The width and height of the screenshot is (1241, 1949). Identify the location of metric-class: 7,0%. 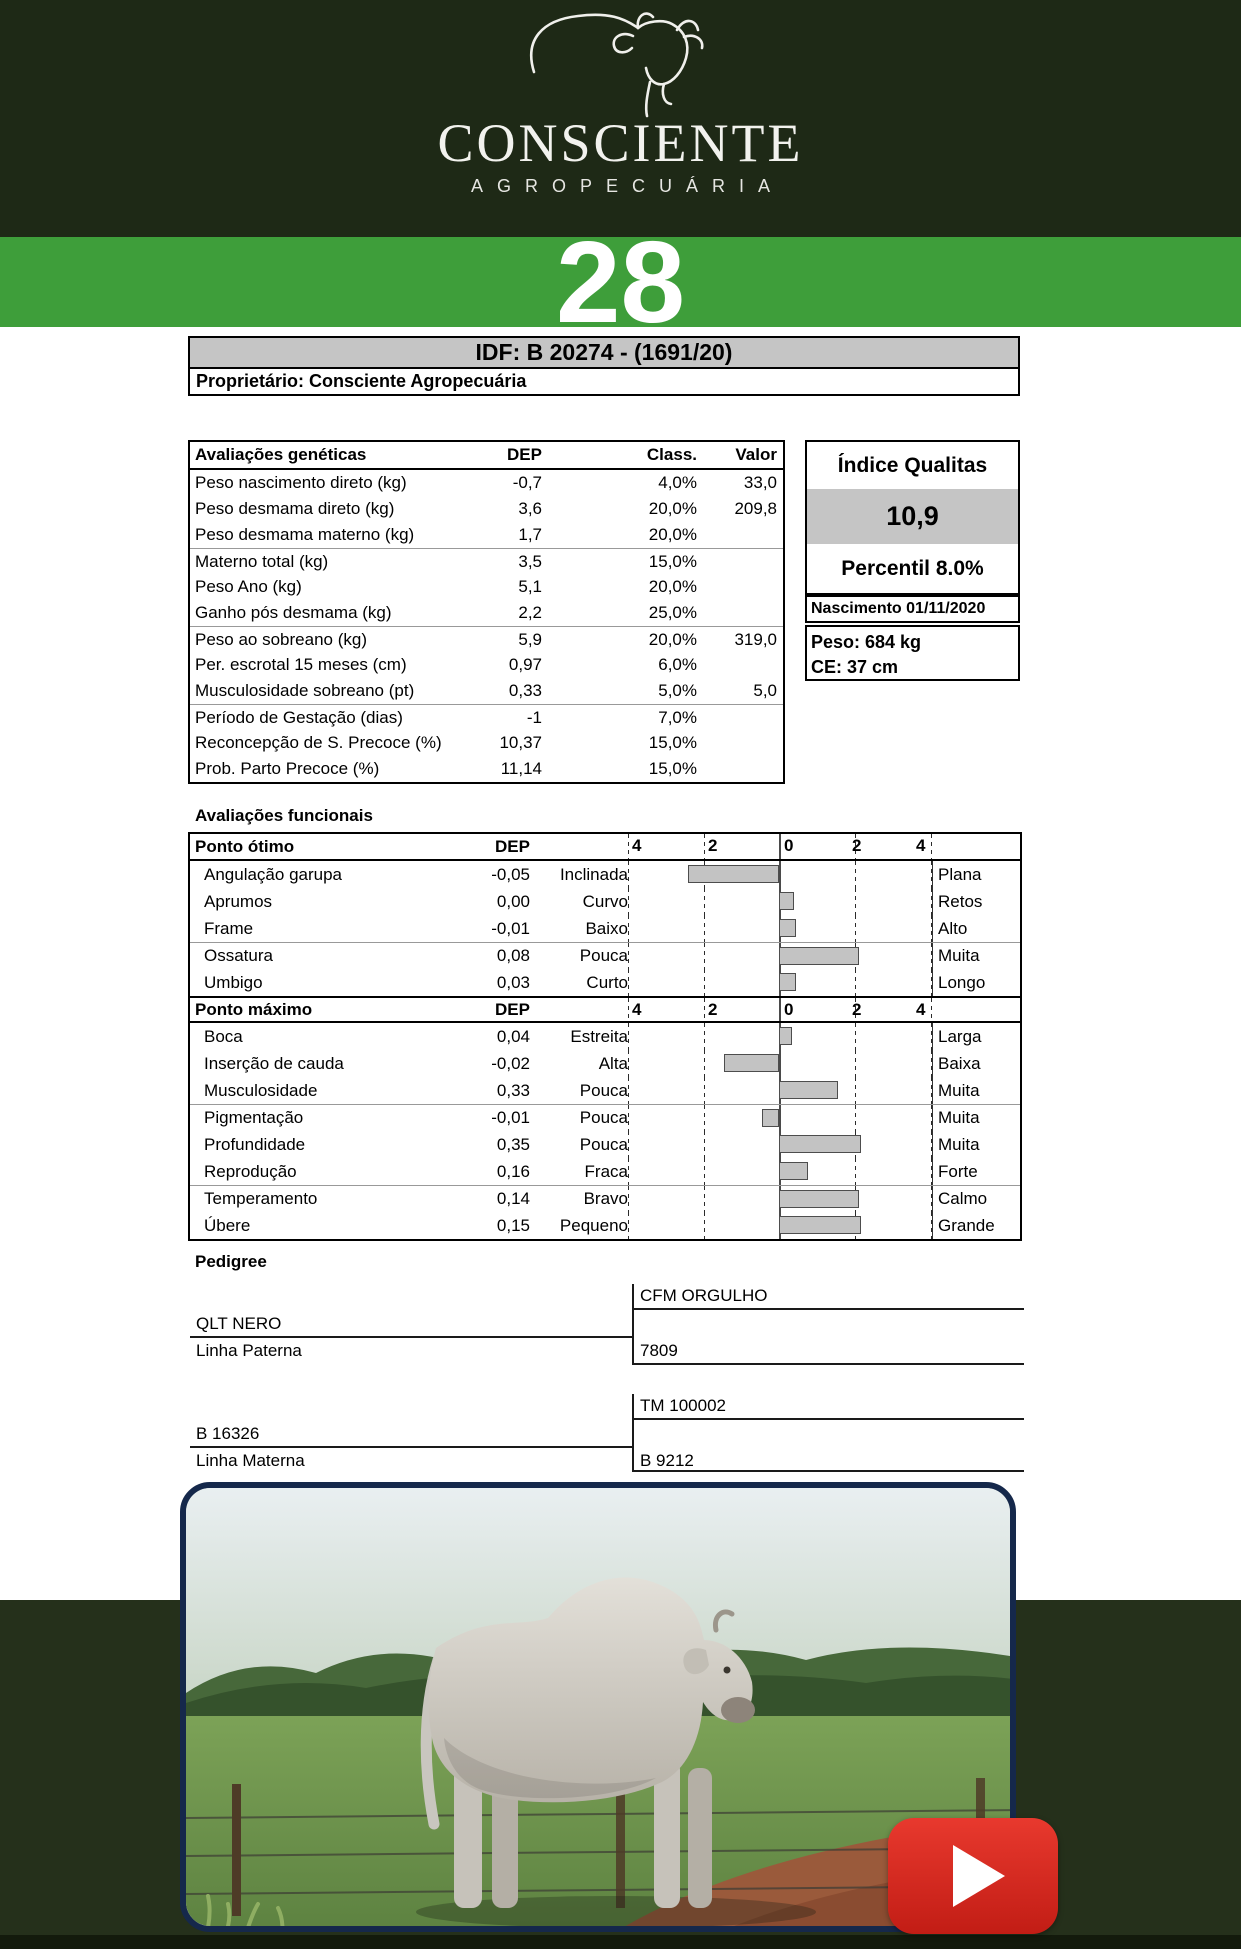
(677, 717).